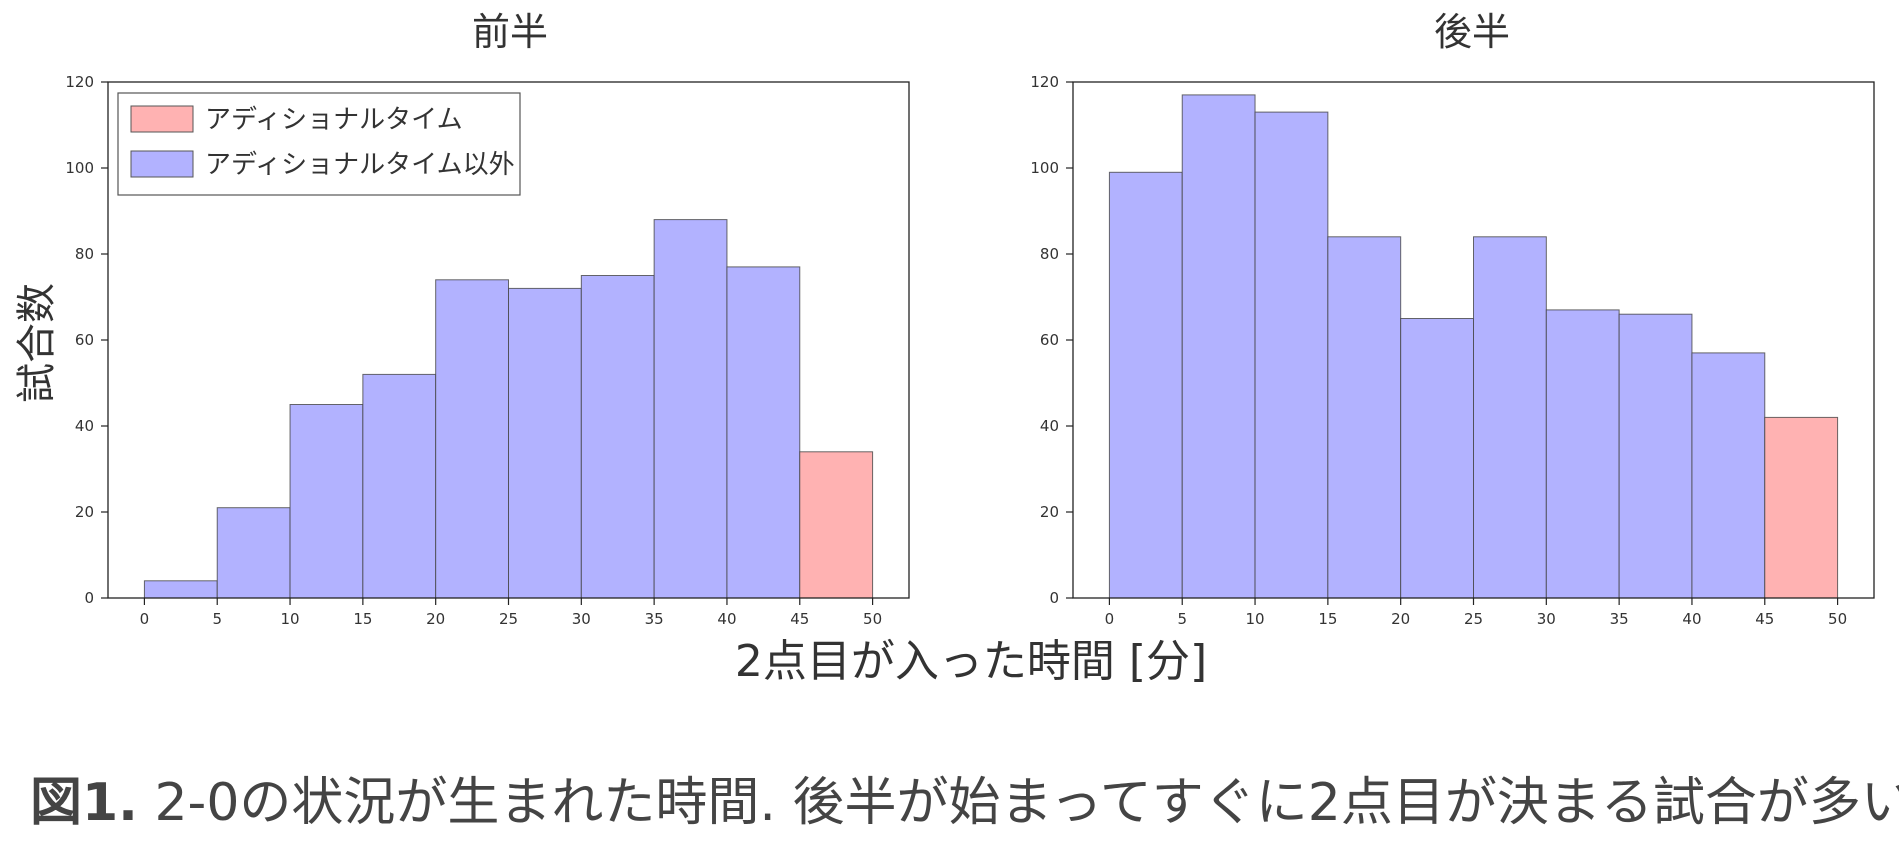 This screenshot has width=1899, height=866. Describe the element at coordinates (1837, 619) in the screenshot. I see `second-half-x-tick-label-10: 50` at that location.